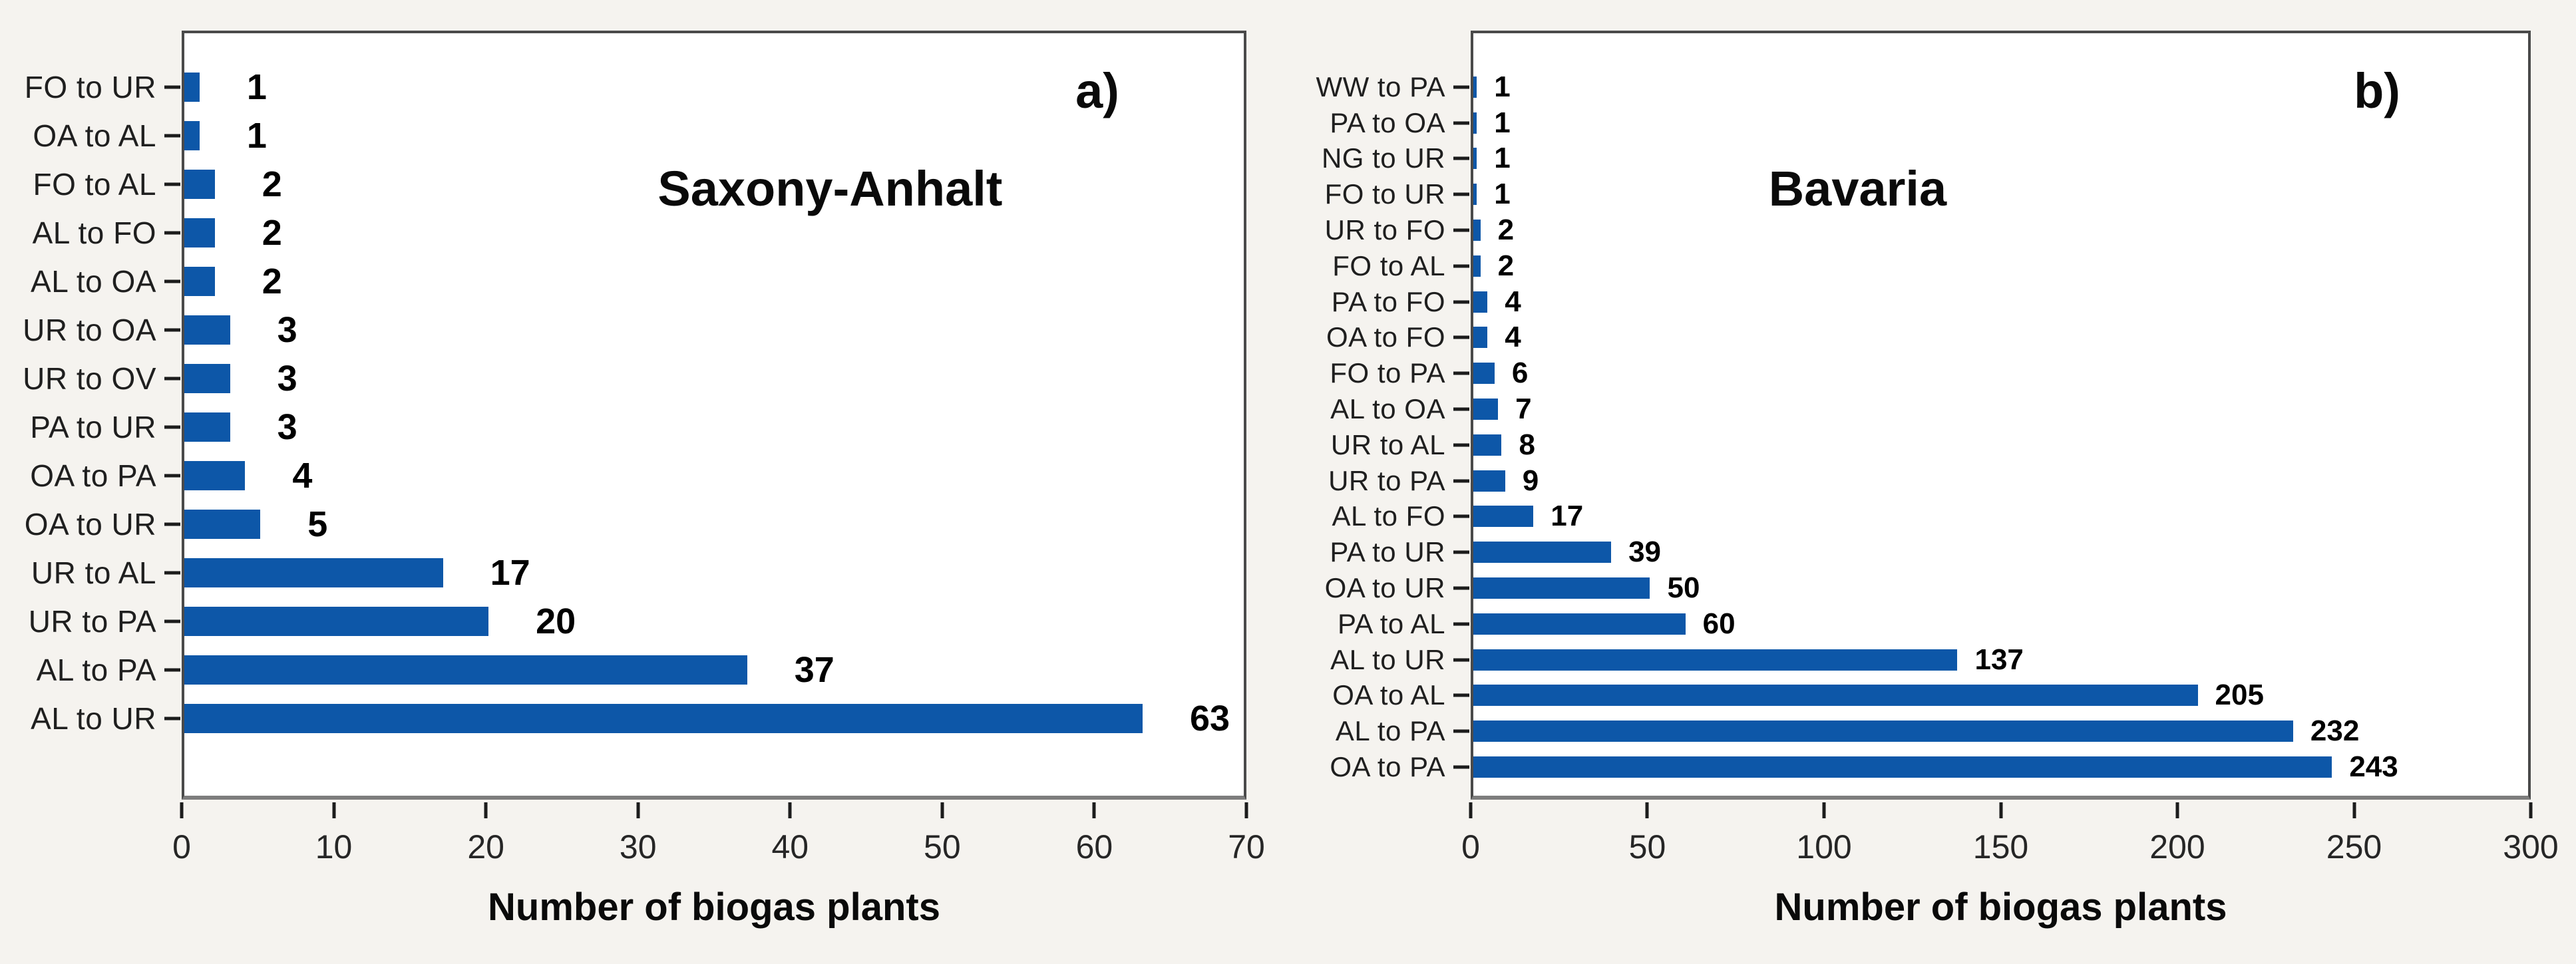  What do you see at coordinates (1380, 373) in the screenshot?
I see `category-label: FO to PA` at bounding box center [1380, 373].